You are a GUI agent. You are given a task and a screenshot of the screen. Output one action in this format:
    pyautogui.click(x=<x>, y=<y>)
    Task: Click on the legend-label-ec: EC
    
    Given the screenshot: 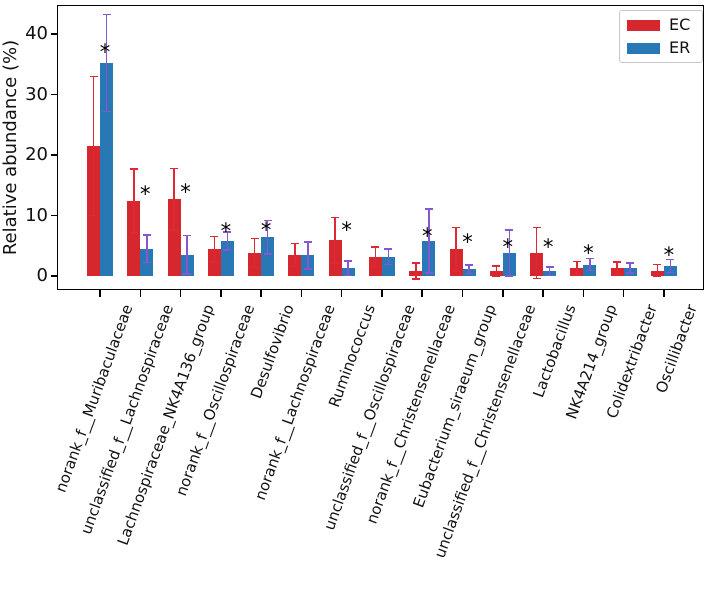 What is the action you would take?
    pyautogui.click(x=680, y=24)
    